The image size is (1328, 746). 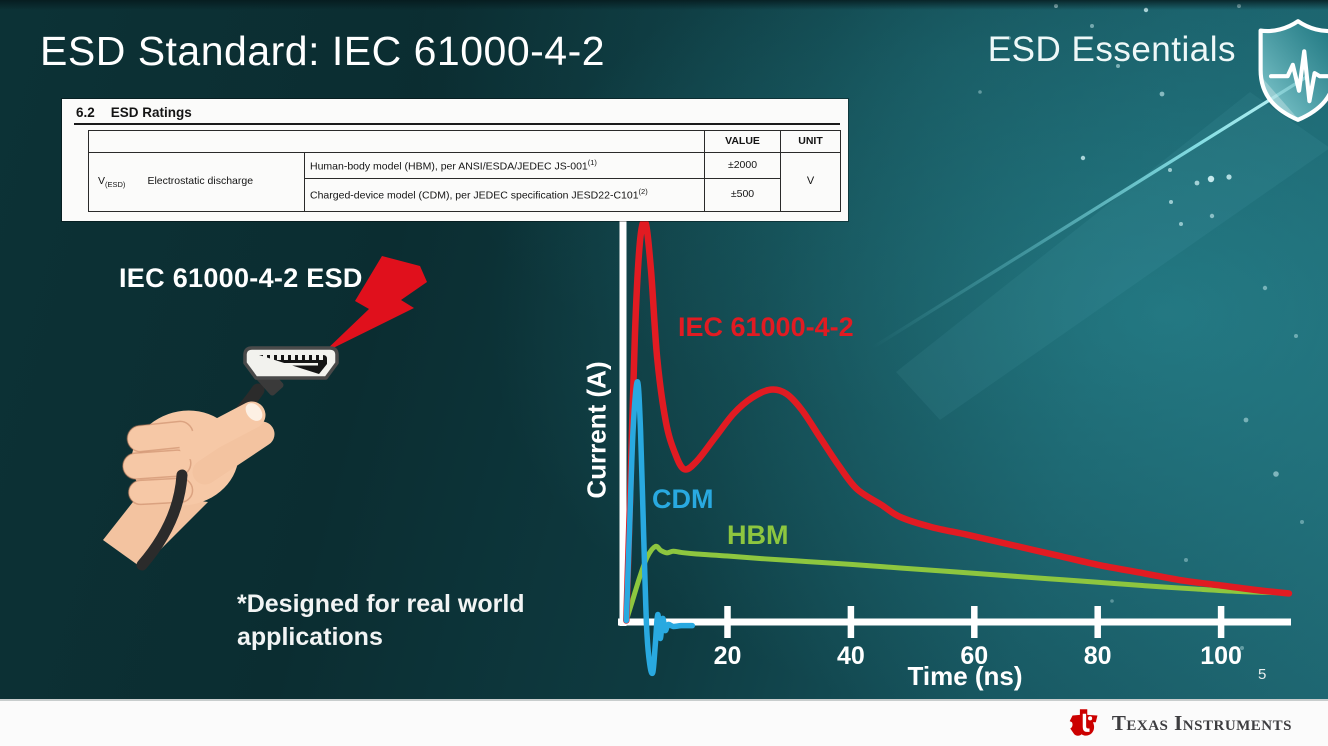 What do you see at coordinates (1098, 656) in the screenshot?
I see `x-tick-label: 80` at bounding box center [1098, 656].